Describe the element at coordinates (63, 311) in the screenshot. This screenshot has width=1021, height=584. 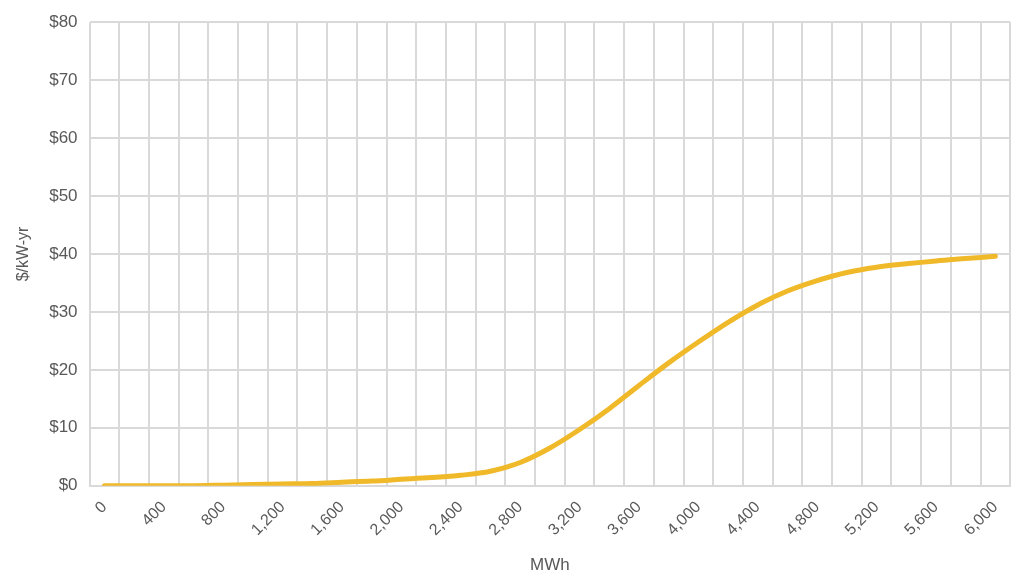
I see `y-tick-label: $30` at that location.